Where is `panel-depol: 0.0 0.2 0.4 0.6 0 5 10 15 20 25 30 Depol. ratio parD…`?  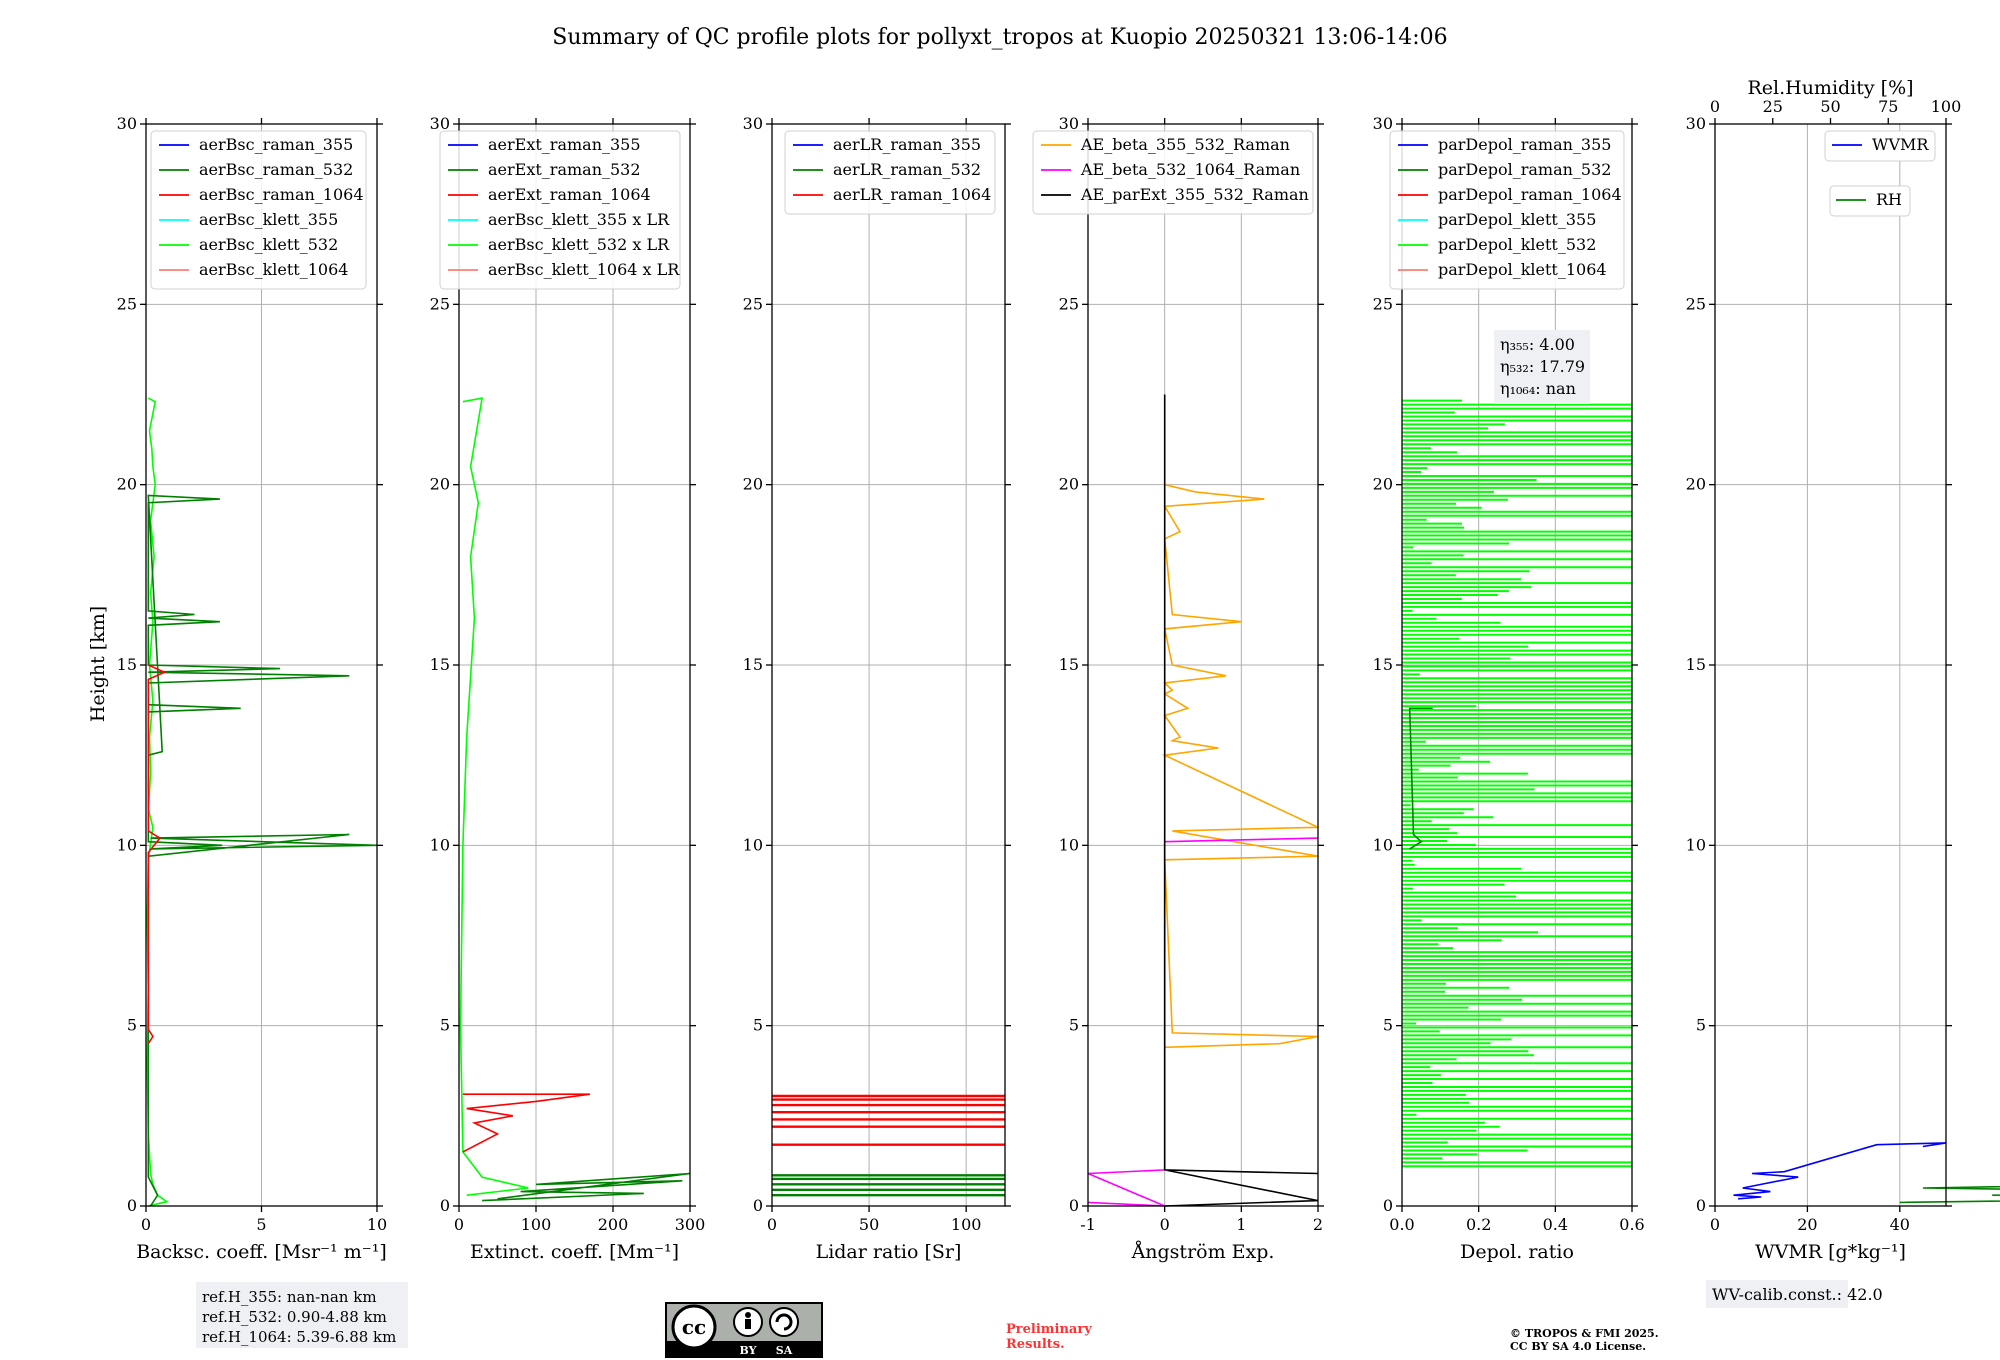 panel-depol: 0.0 0.2 0.4 0.6 0 5 10 15 20 25 30 Depol. ratio parD… is located at coordinates (1509, 688).